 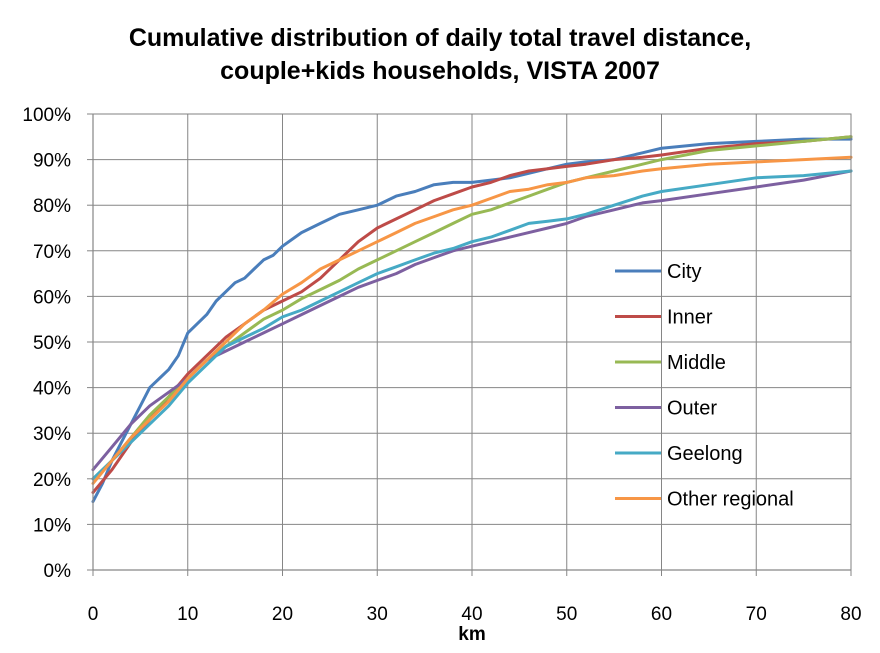 I want to click on y-tick-label: 40%, so click(x=52, y=389).